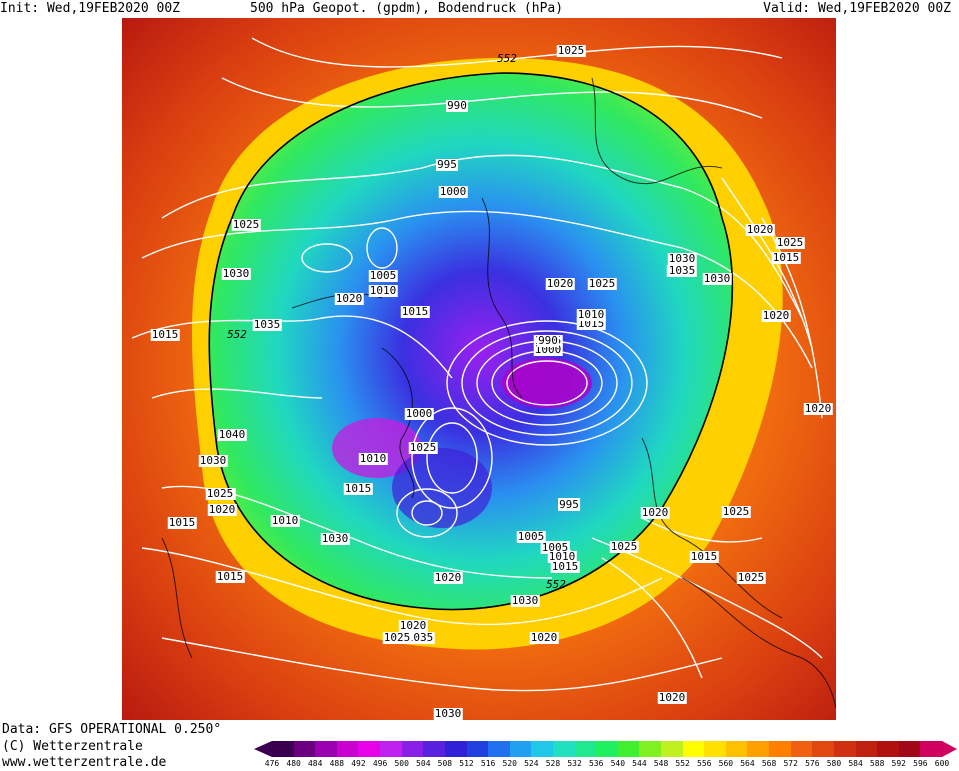 The width and height of the screenshot is (959, 771). I want to click on legend-tick-label: 484, so click(315, 763).